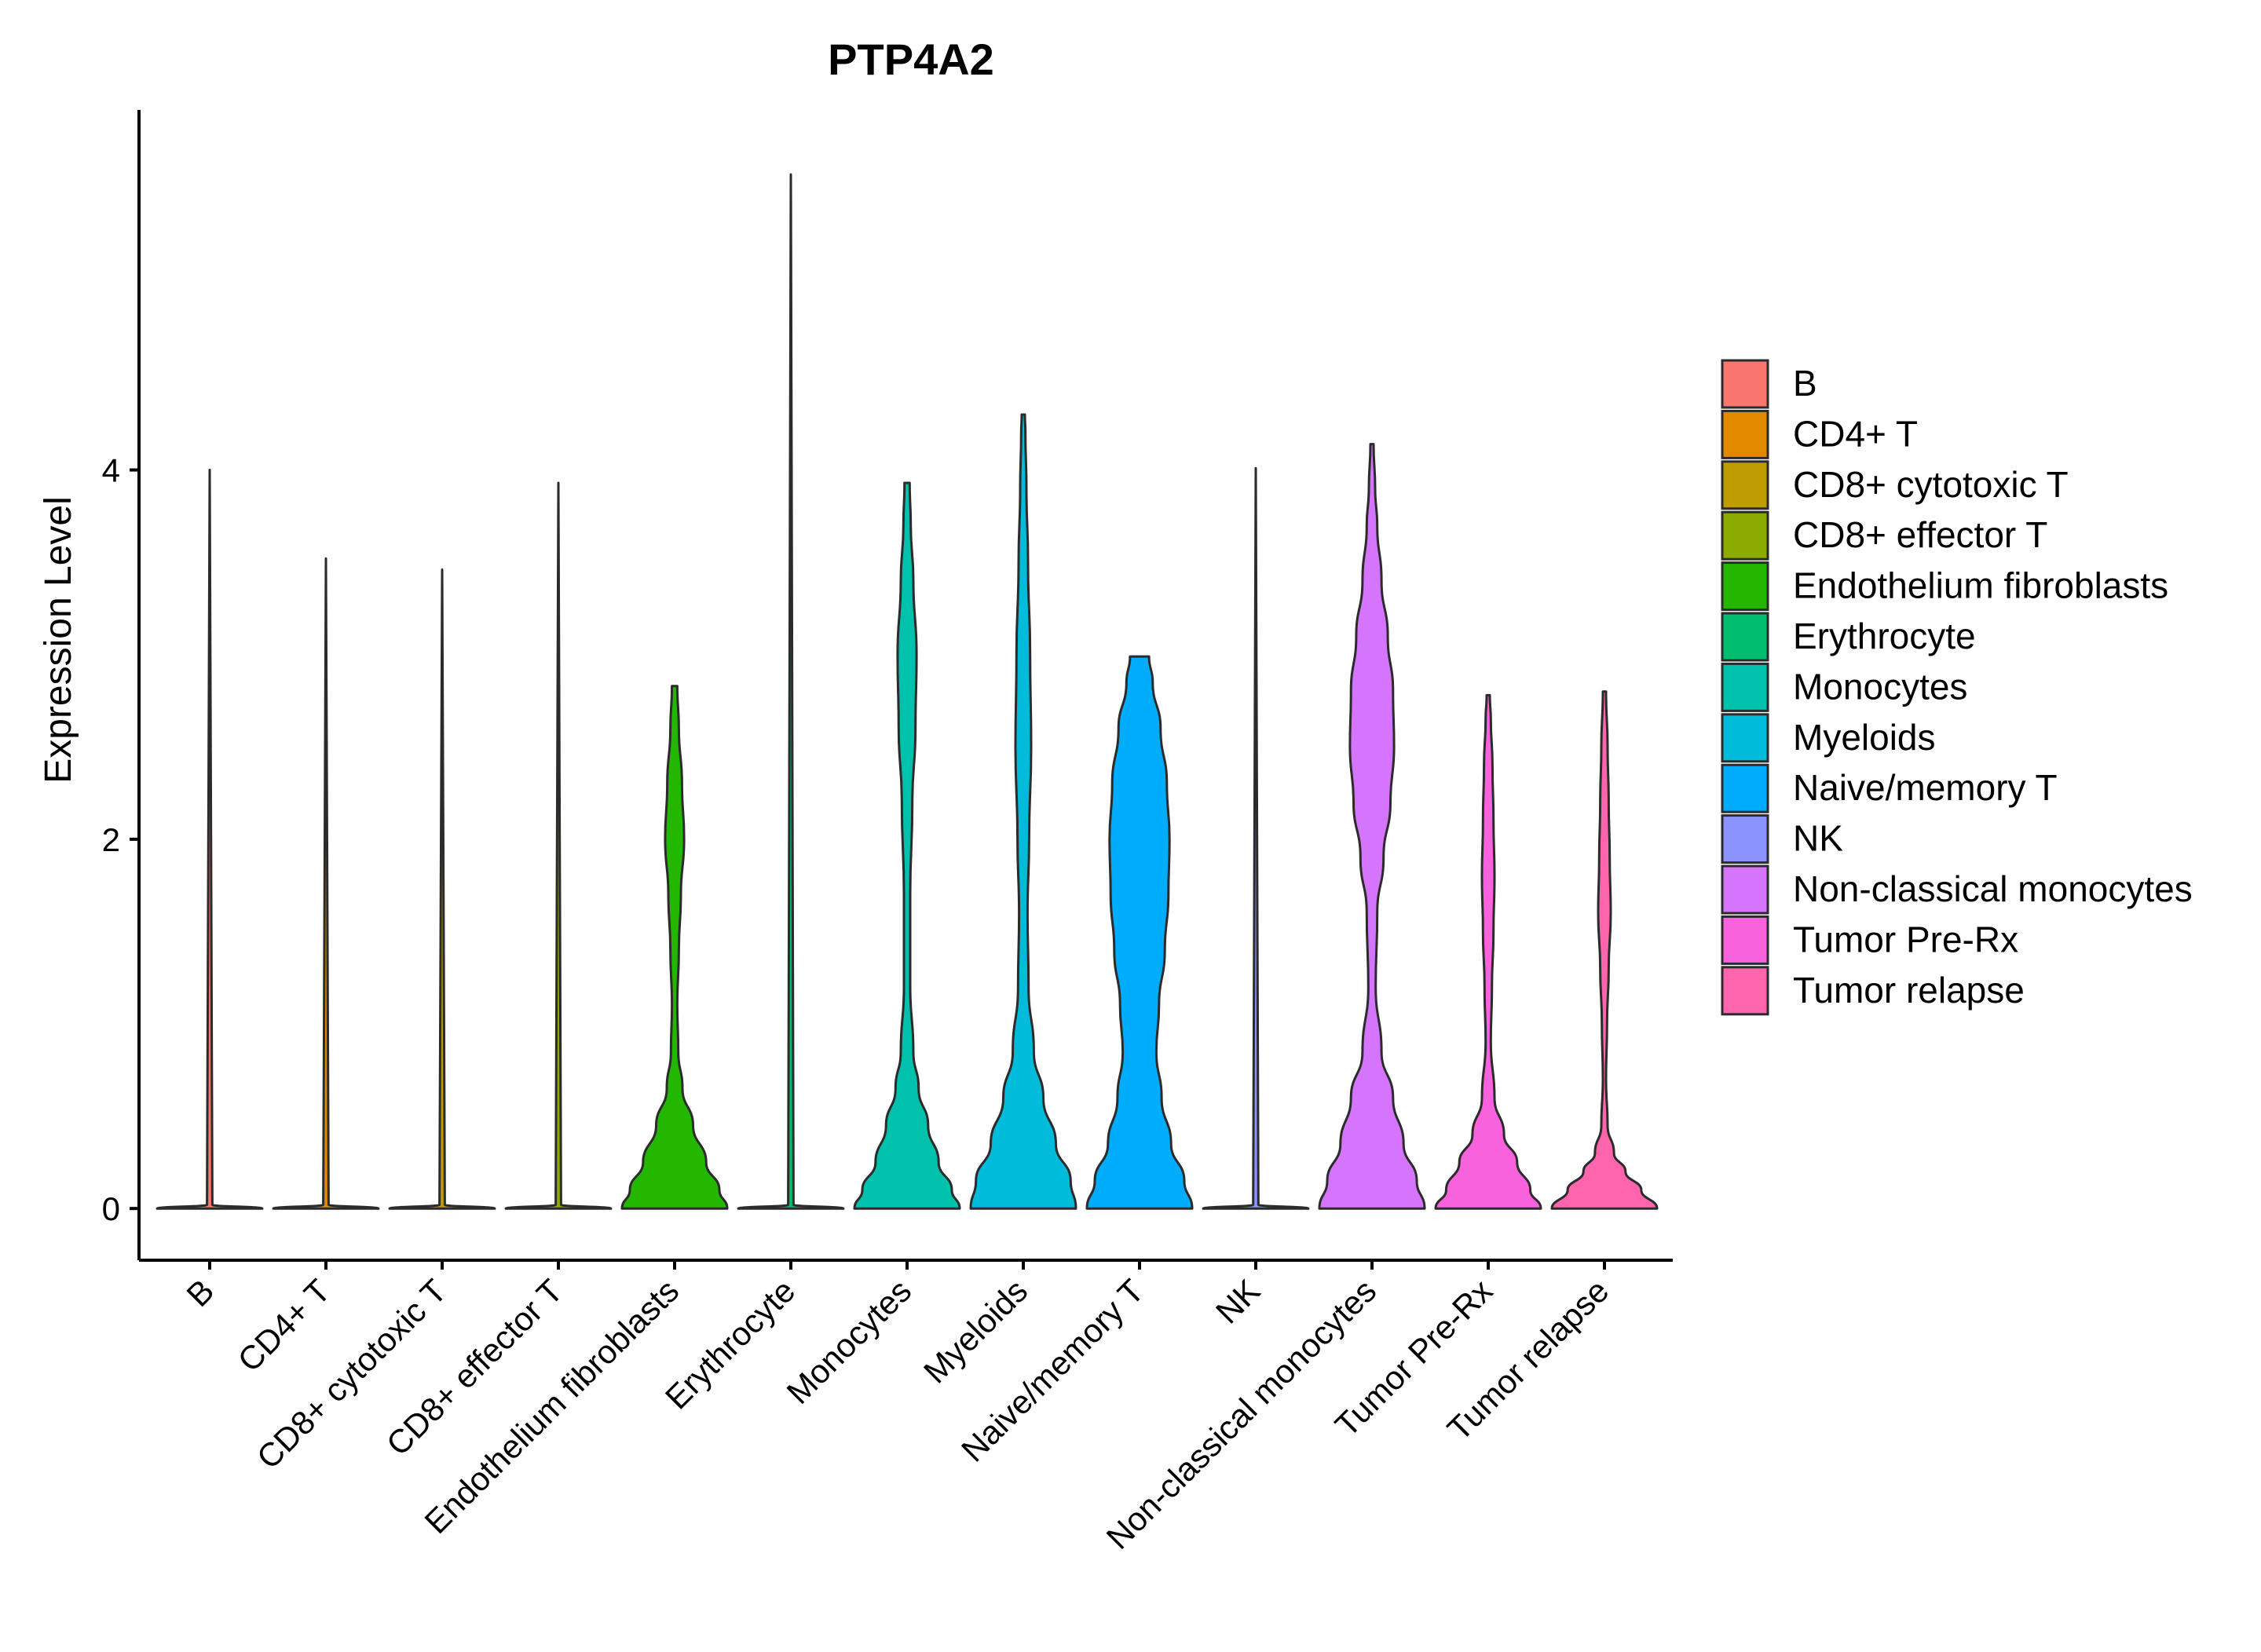  I want to click on legend-label-cd8-cytotoxic-t: CD8+ cytotoxic T, so click(1931, 484).